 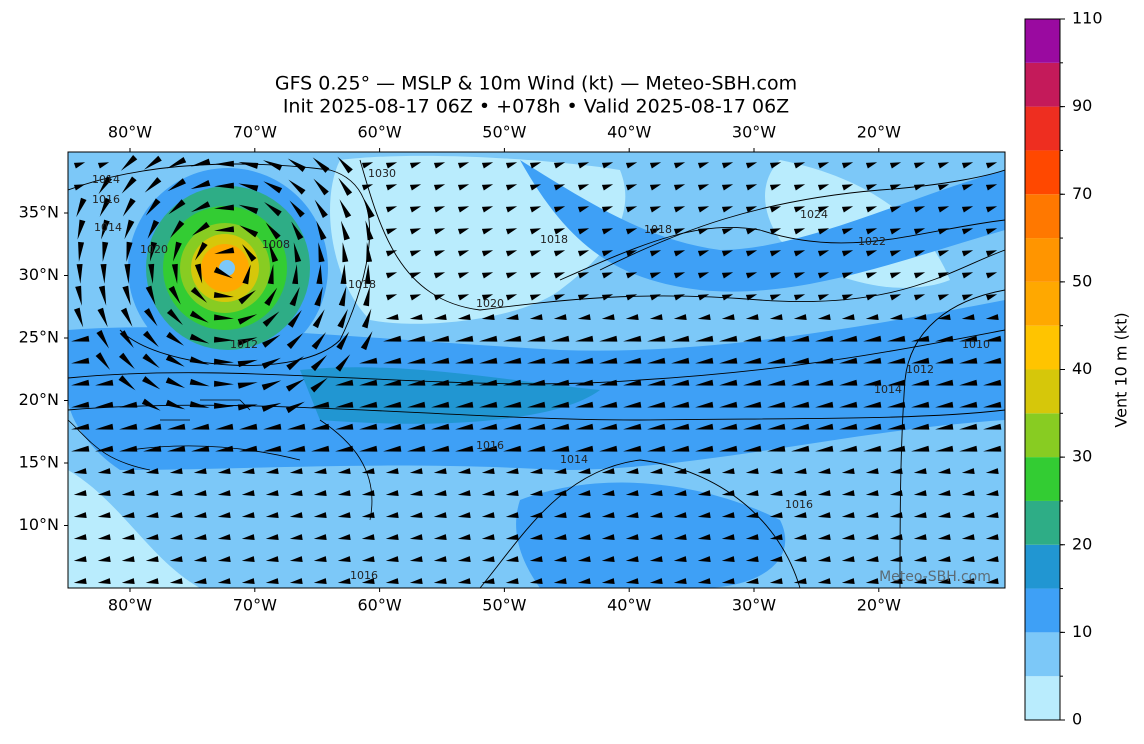 I want to click on lon-label: 50°W, so click(x=504, y=605).